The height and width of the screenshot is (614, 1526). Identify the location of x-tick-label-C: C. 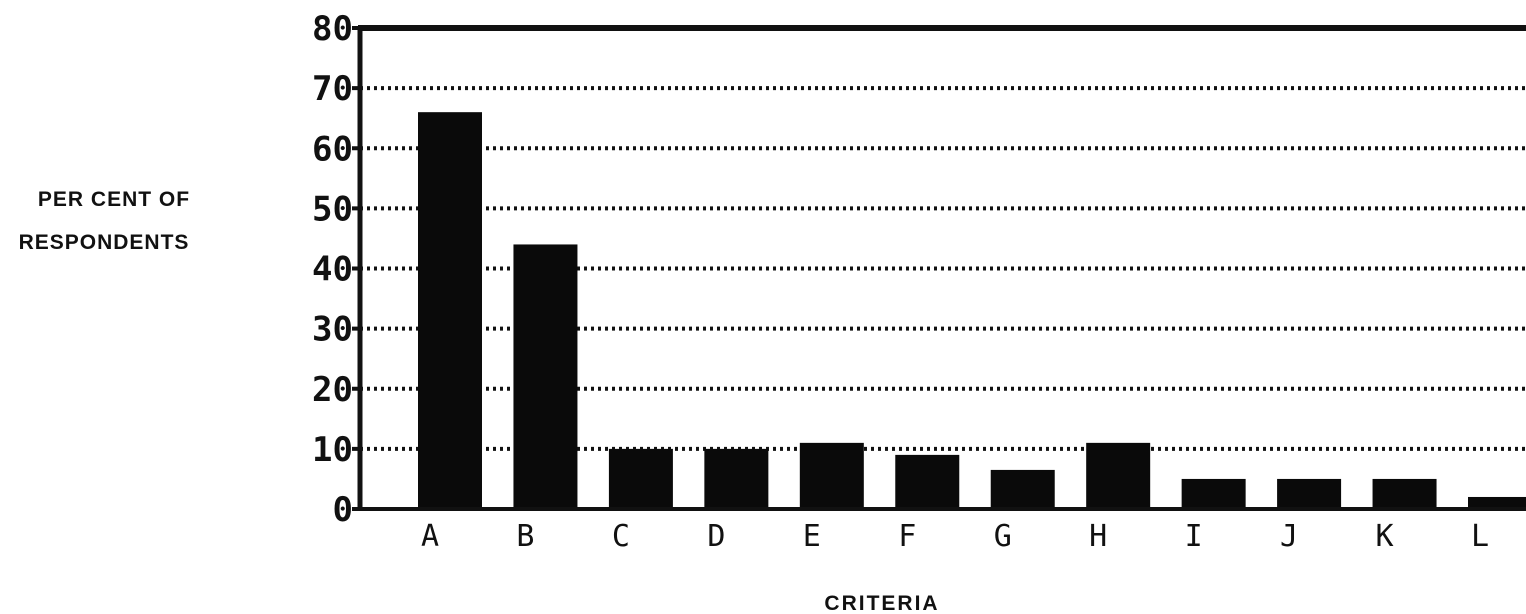
(621, 536).